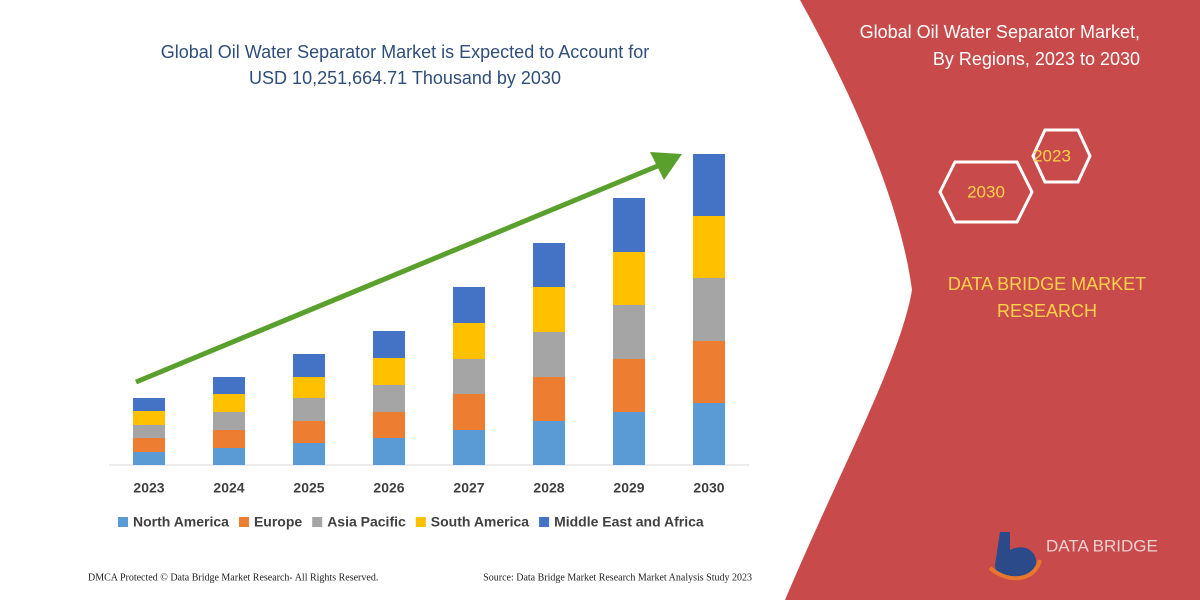 The image size is (1200, 600). I want to click on x-tick-label: 2023, so click(148, 488).